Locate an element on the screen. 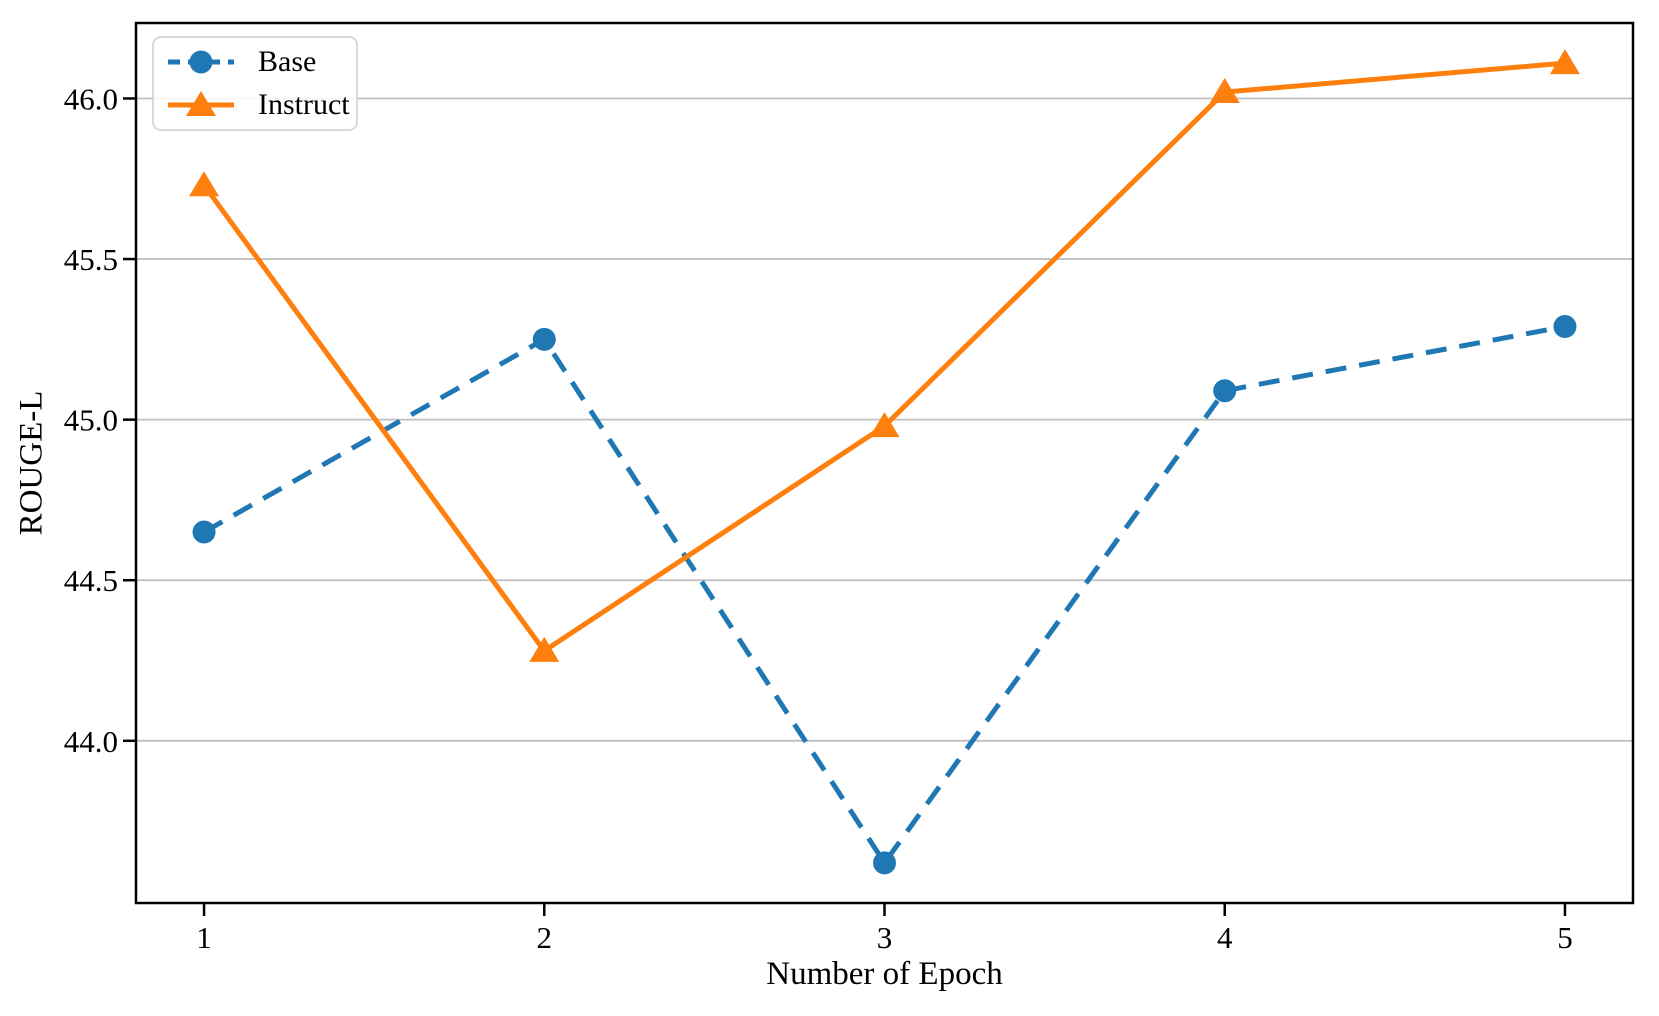  x-tick-label: 4 is located at coordinates (1225, 937).